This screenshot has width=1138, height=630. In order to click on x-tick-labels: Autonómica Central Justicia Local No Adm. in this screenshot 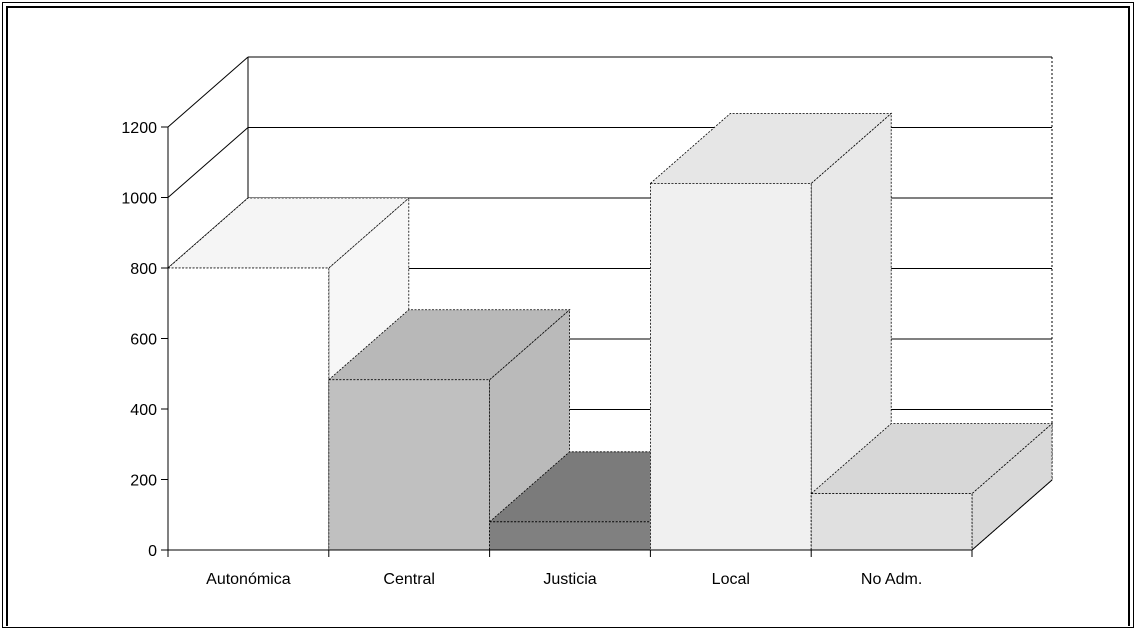, I will do `click(564, 579)`.